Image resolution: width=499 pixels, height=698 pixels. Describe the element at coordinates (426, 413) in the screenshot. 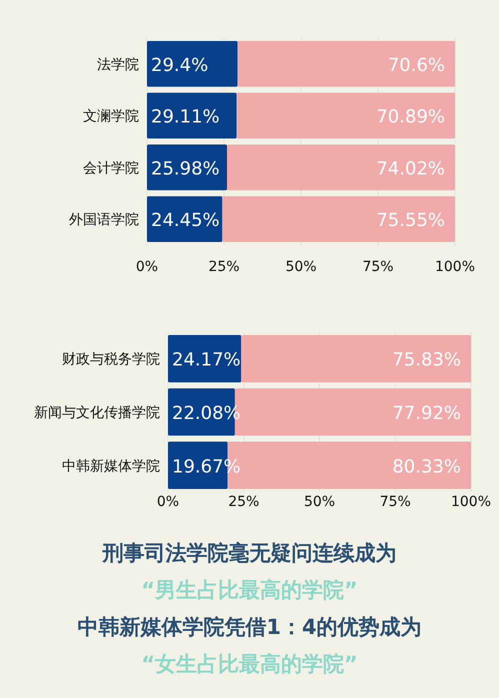

I see `data-label: 77.92%` at that location.